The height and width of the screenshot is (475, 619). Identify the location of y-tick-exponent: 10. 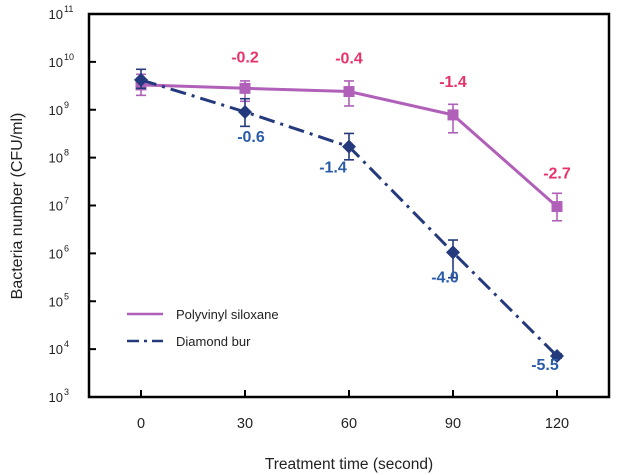
(69, 57).